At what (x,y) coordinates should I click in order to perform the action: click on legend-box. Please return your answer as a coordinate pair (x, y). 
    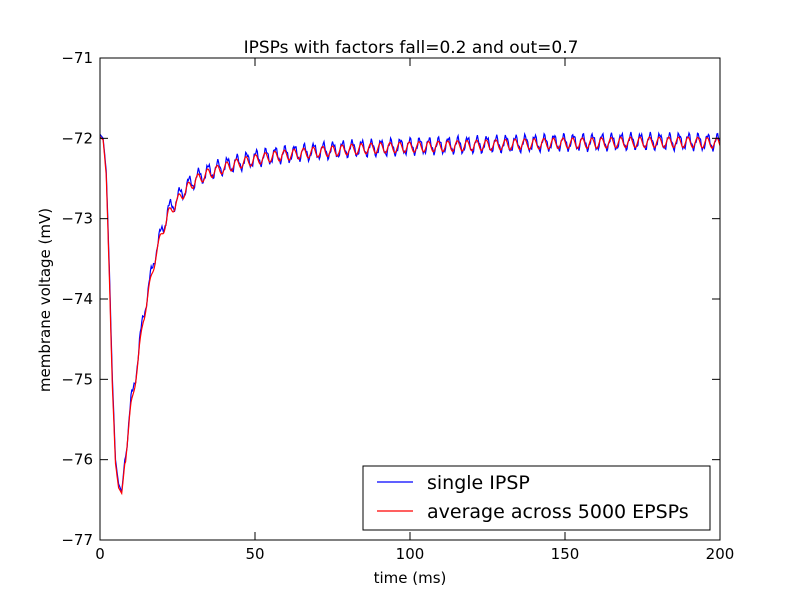
    Looking at the image, I should click on (536, 498).